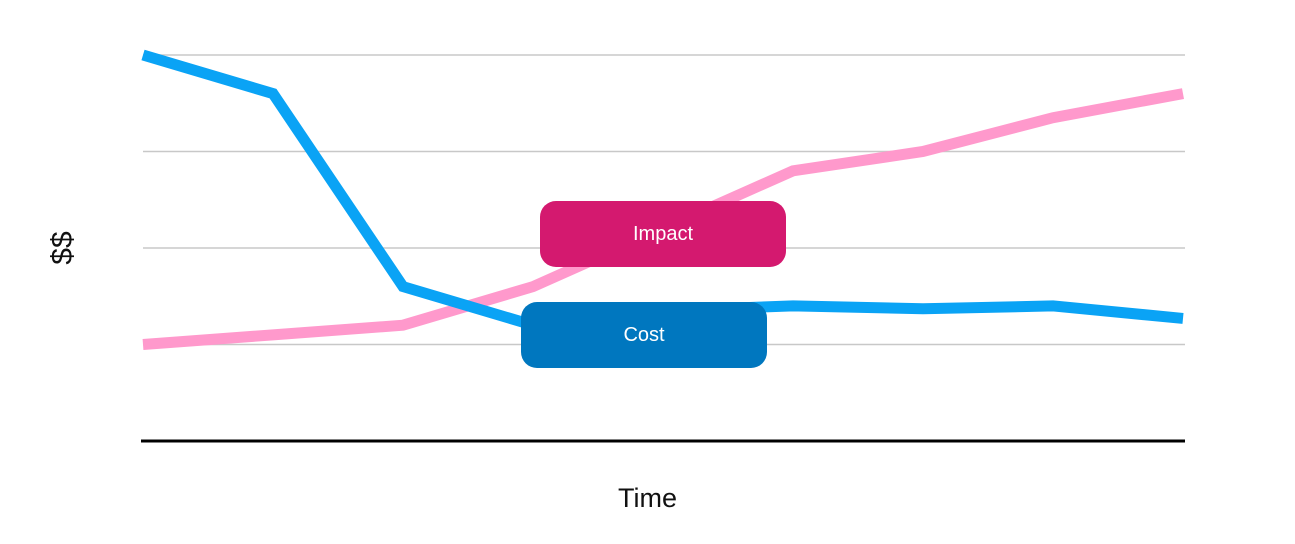  I want to click on x-axis-label: Time, so click(647, 498).